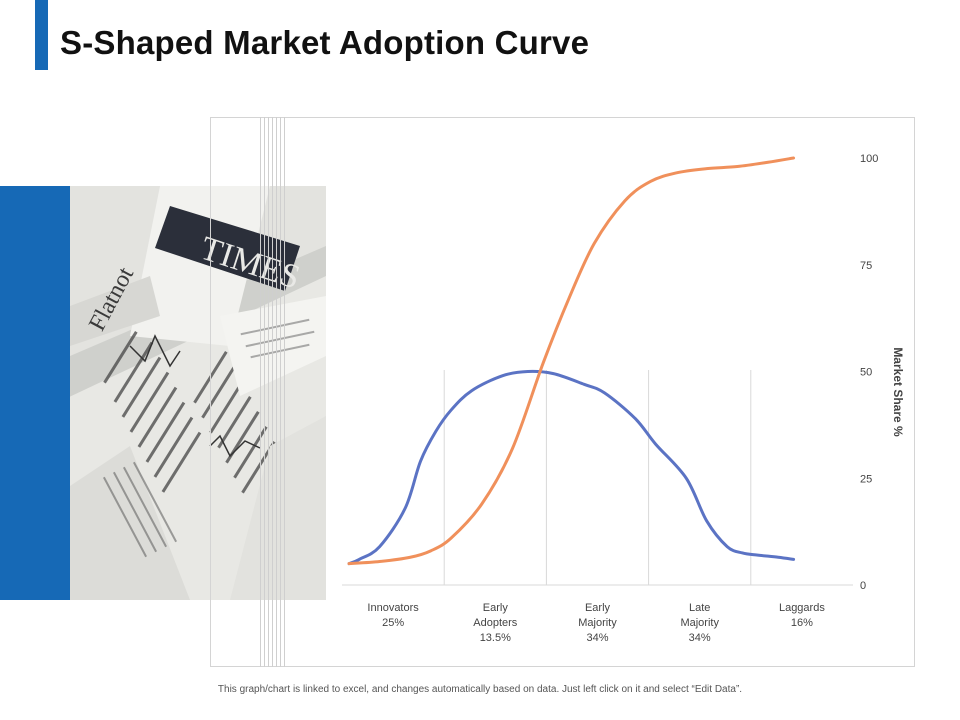 The height and width of the screenshot is (720, 960). What do you see at coordinates (866, 266) in the screenshot?
I see `y-tick-label: 75` at bounding box center [866, 266].